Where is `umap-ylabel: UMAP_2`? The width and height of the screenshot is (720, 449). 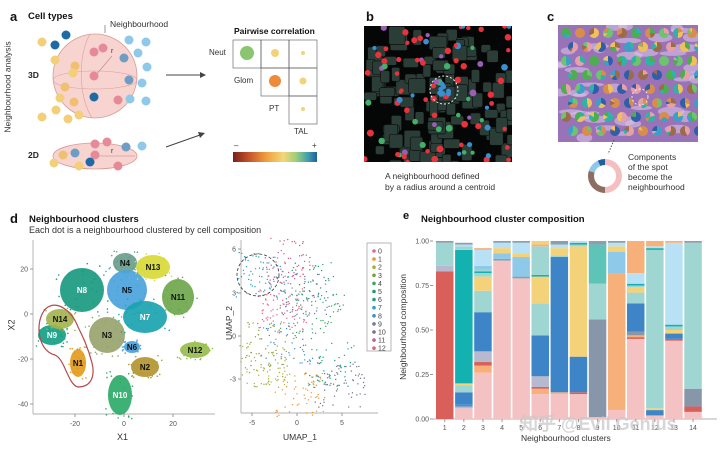
umap-ylabel: UMAP_2 is located at coordinates (229, 323).